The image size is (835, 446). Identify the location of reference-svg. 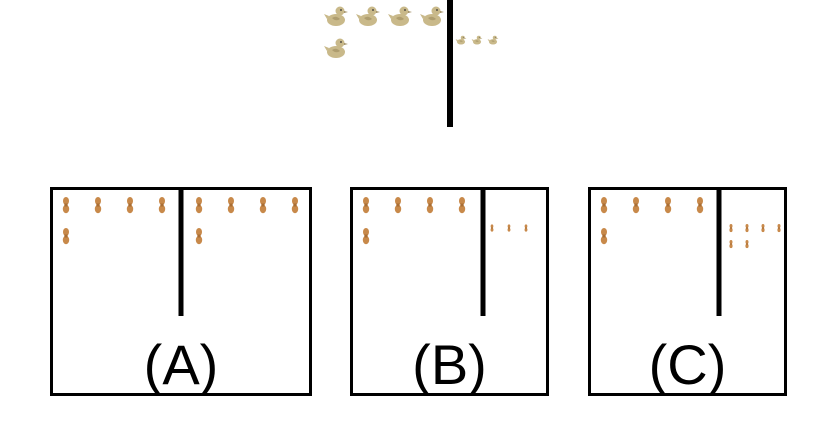
(411, 63).